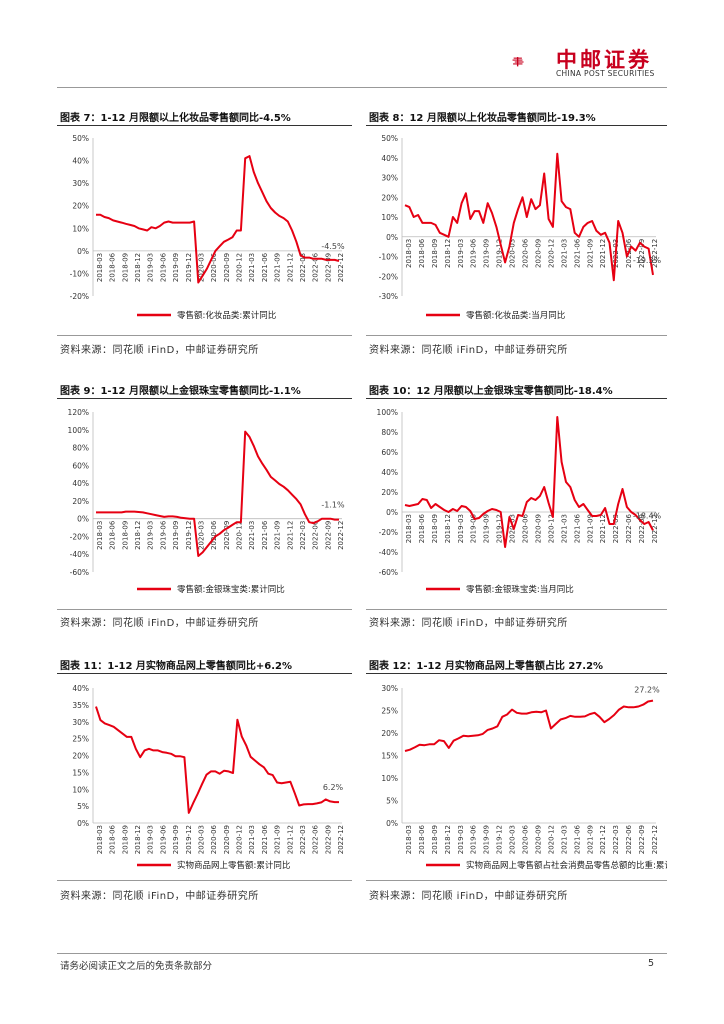 This screenshot has width=724, height=1024. Describe the element at coordinates (290, 267) in the screenshot. I see `x-tick-label: 2021-12` at that location.